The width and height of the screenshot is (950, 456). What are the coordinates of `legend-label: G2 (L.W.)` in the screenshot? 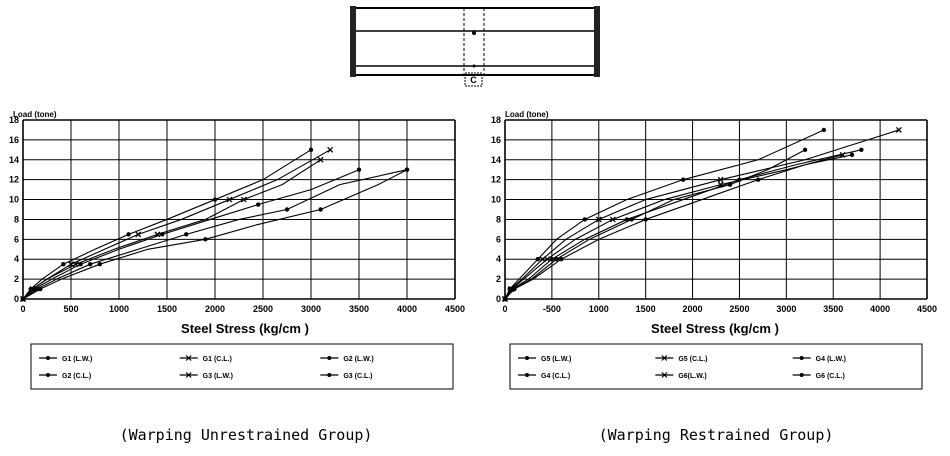 It's located at (358, 359).